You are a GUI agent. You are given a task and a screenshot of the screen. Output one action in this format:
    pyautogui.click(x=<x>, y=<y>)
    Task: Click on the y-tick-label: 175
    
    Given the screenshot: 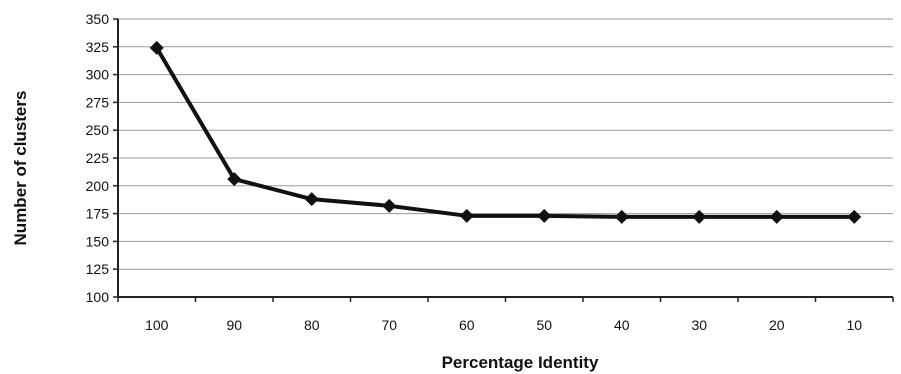 What is the action you would take?
    pyautogui.click(x=98, y=214)
    